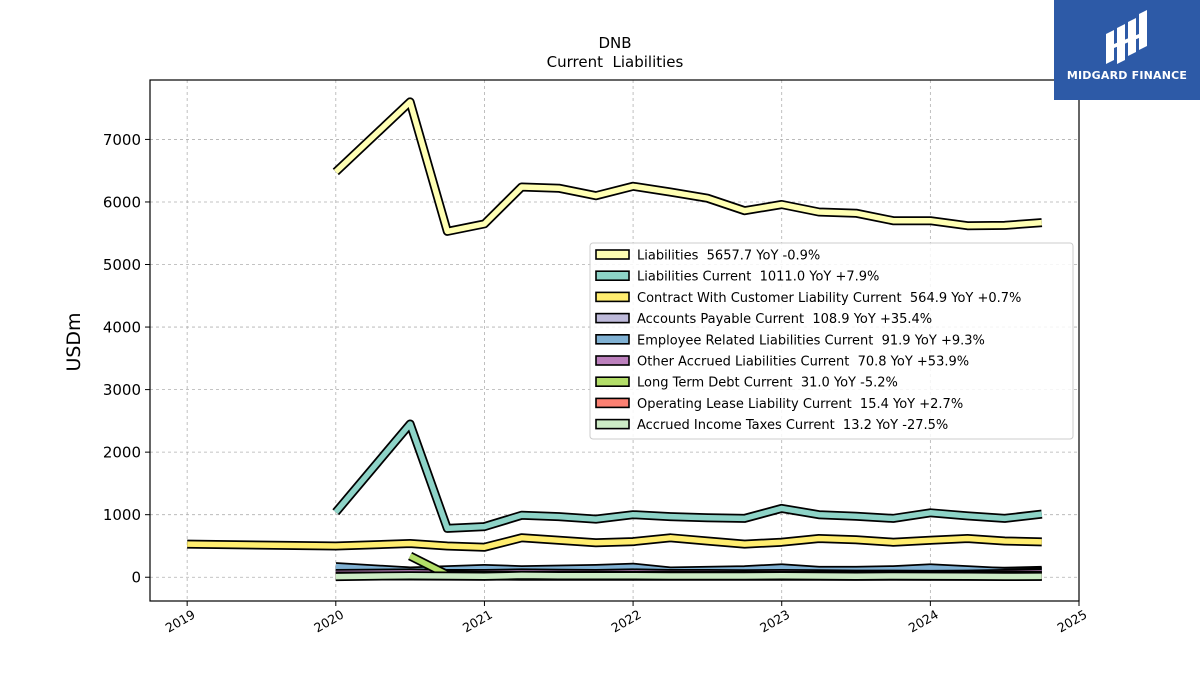  What do you see at coordinates (122, 265) in the screenshot?
I see `y-tick-label: 5000` at bounding box center [122, 265].